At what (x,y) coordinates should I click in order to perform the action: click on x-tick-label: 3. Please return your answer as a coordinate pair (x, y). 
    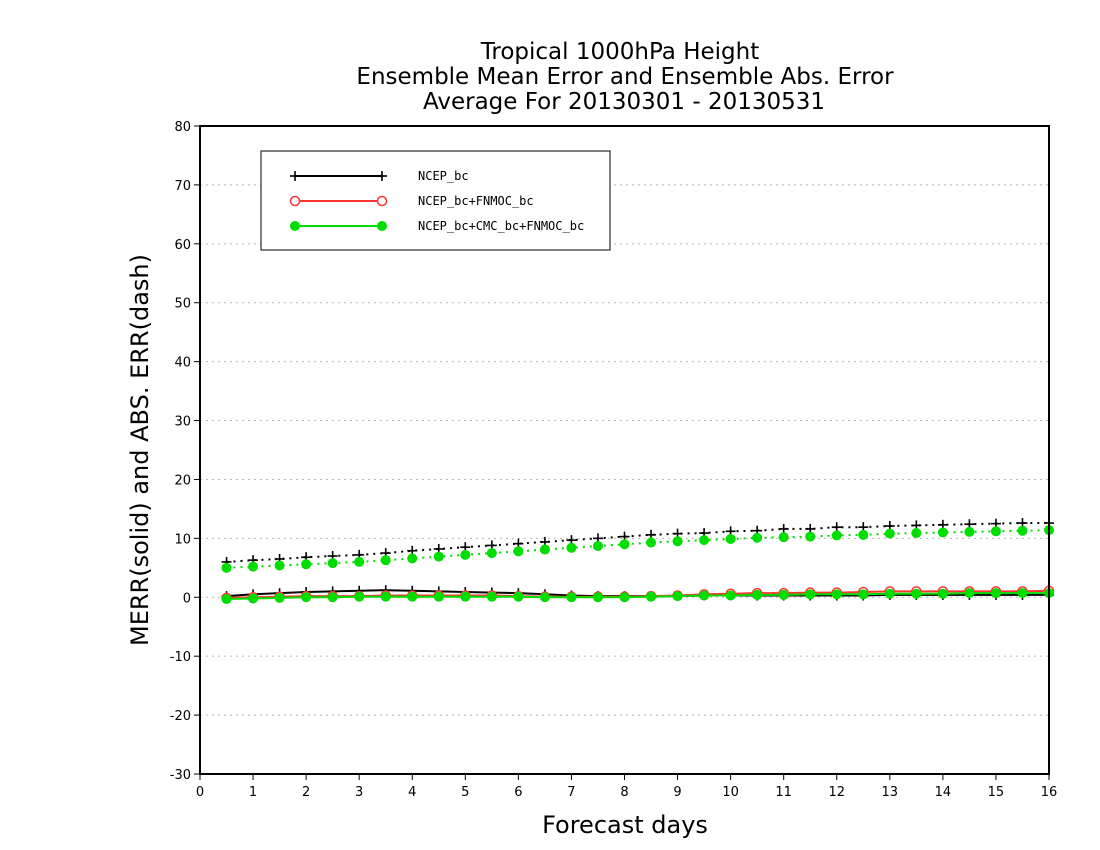
    Looking at the image, I should click on (359, 792).